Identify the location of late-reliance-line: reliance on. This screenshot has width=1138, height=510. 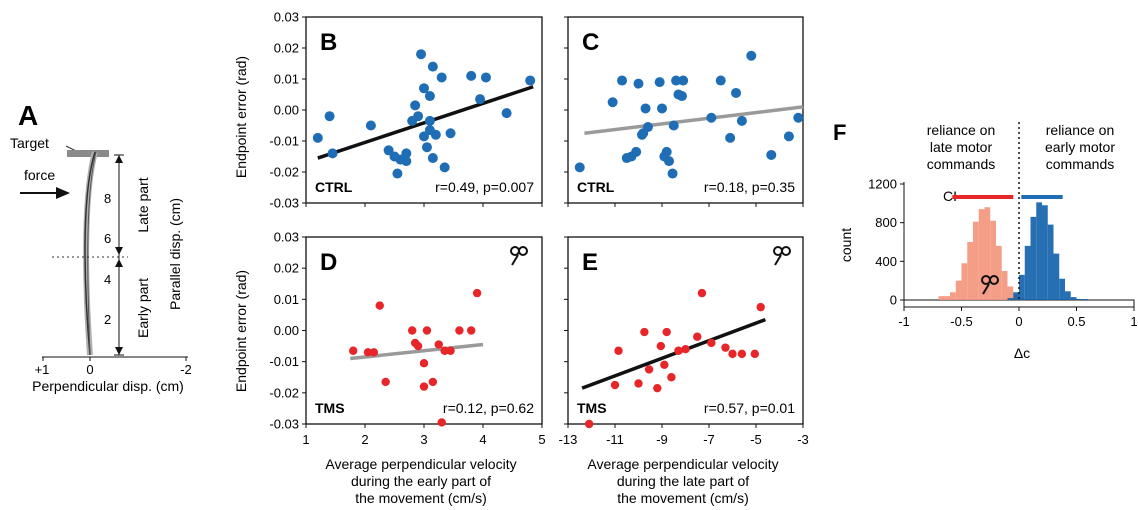
(961, 130).